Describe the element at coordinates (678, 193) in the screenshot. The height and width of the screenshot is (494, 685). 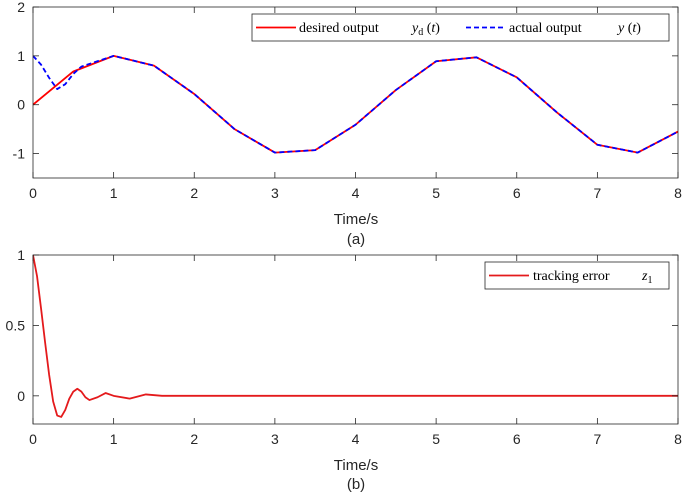
I see `chart-a-xtick-label: 8` at that location.